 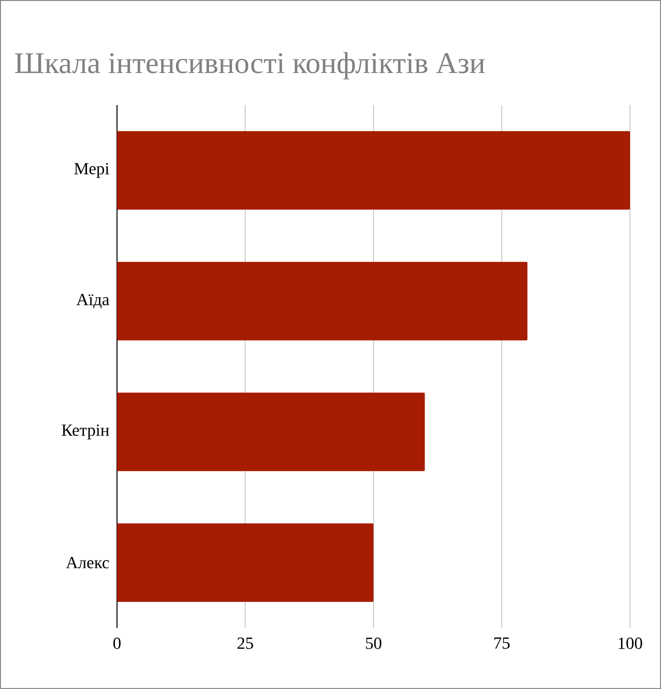 What do you see at coordinates (93, 301) in the screenshot?
I see `y-tick-label: Аїда` at bounding box center [93, 301].